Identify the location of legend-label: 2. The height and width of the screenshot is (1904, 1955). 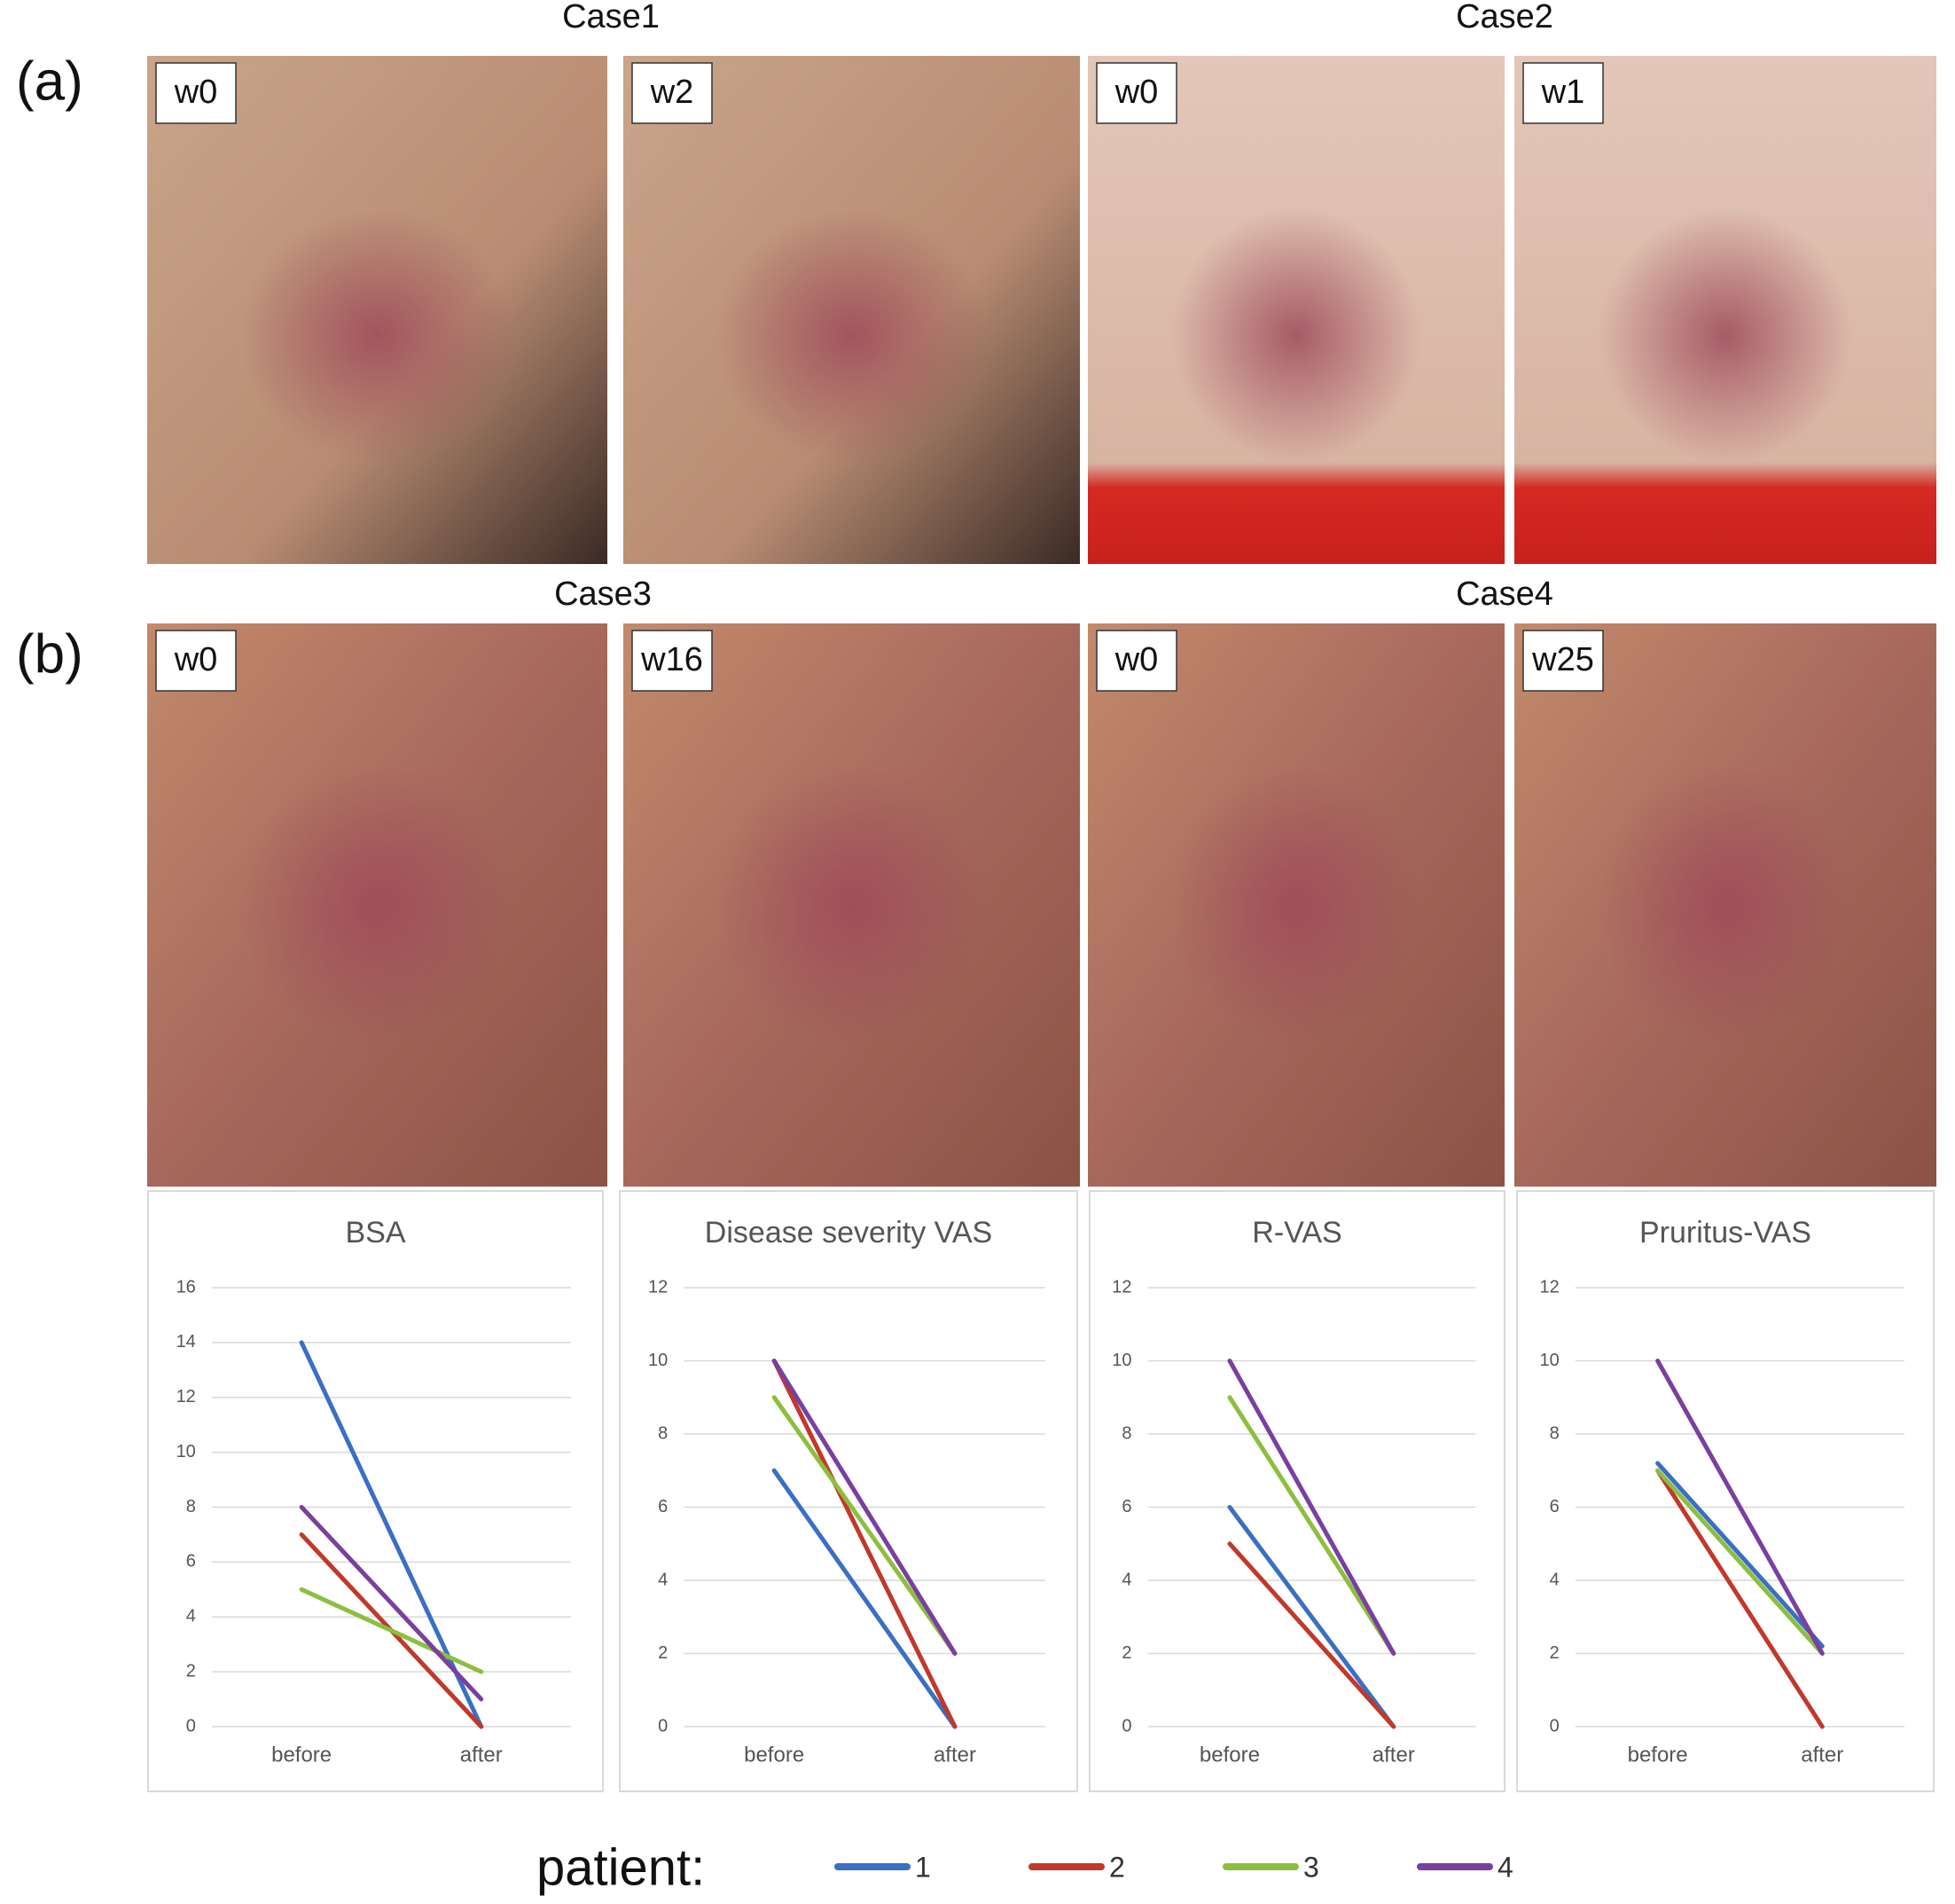
(1117, 1867).